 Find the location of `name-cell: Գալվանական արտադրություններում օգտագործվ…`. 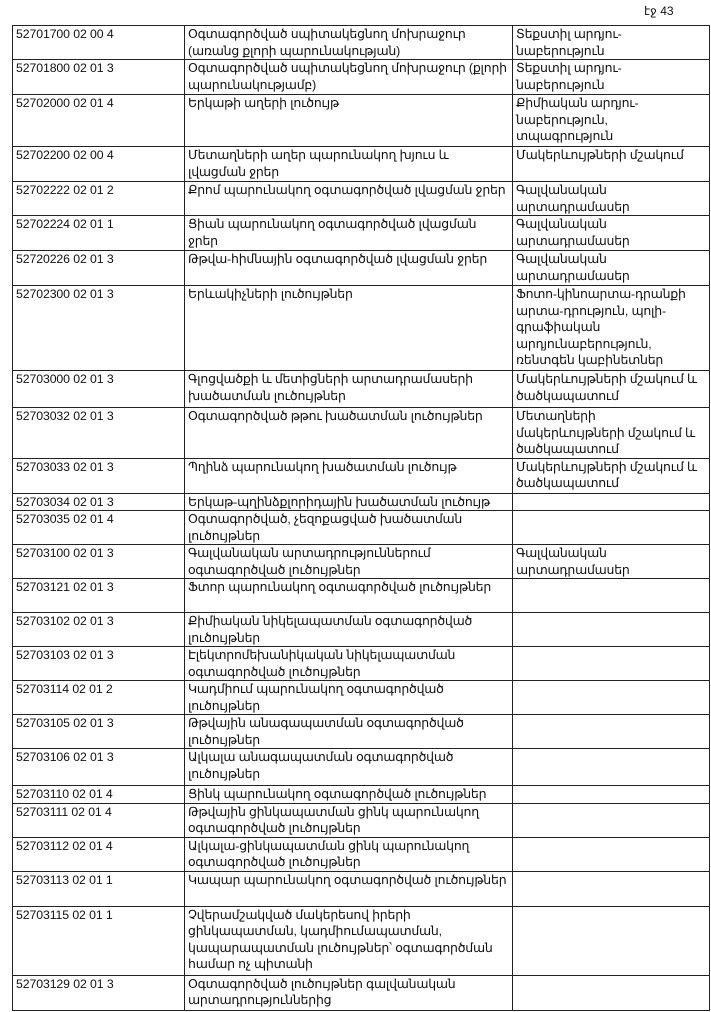

name-cell: Գալվանական արտադրություններում օգտագործվ… is located at coordinates (348, 561).